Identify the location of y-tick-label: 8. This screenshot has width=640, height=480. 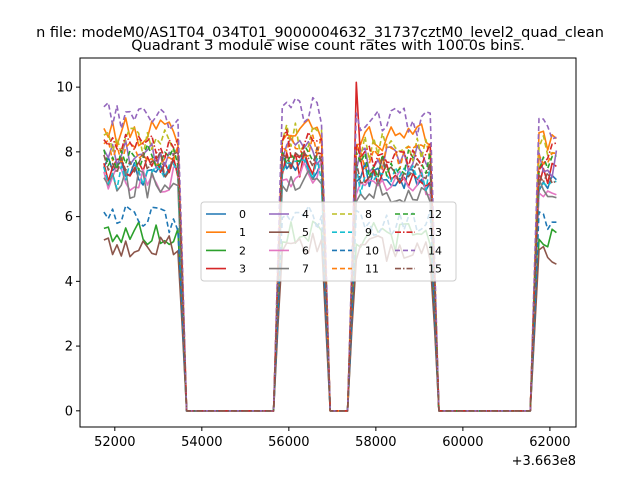
(69, 152).